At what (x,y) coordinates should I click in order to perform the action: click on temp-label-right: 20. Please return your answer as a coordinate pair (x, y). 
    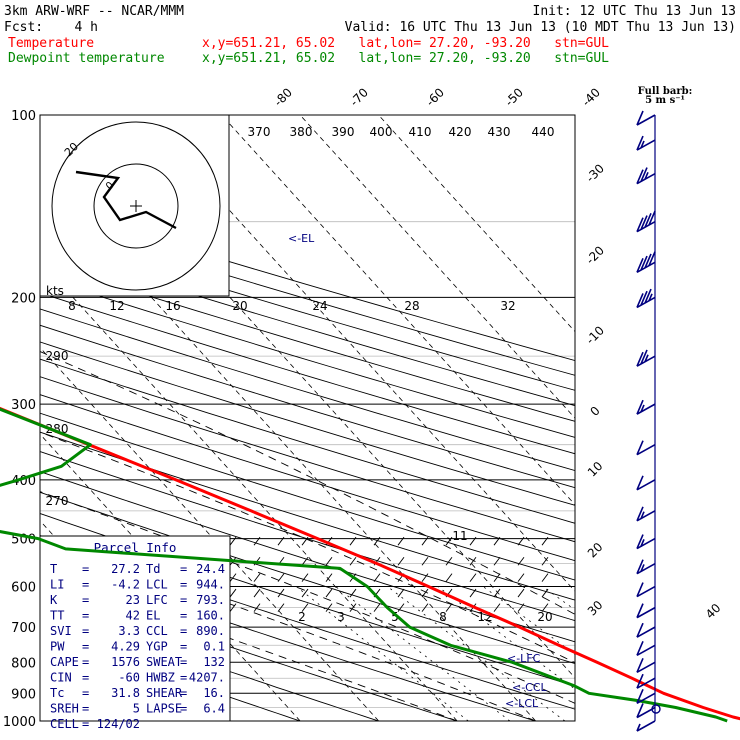
    Looking at the image, I should click on (595, 550).